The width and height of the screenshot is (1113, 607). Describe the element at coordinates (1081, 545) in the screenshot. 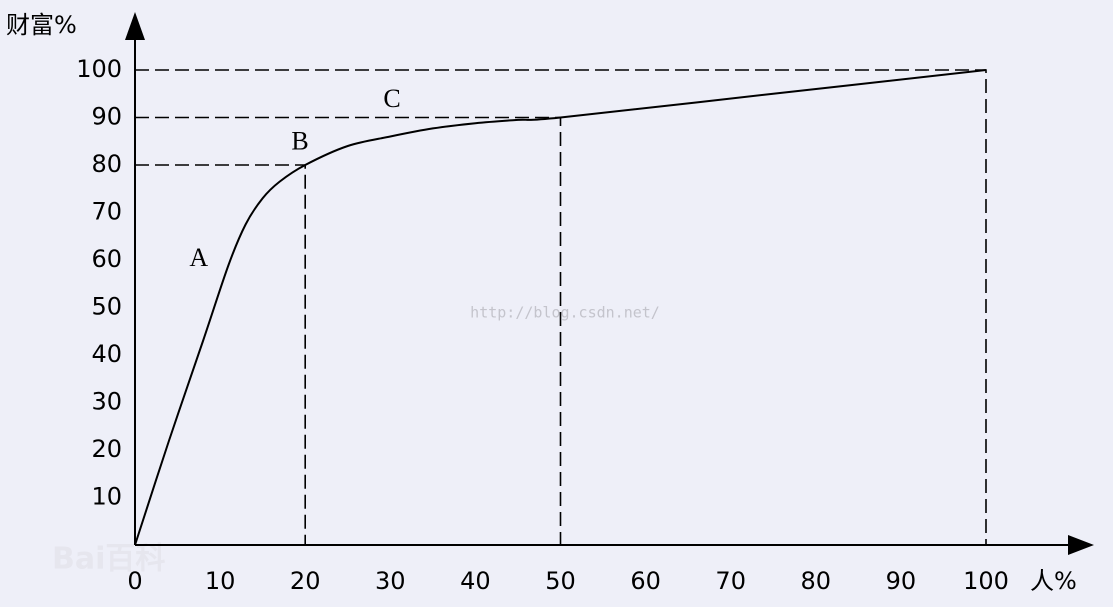

I see `x-arrow` at that location.